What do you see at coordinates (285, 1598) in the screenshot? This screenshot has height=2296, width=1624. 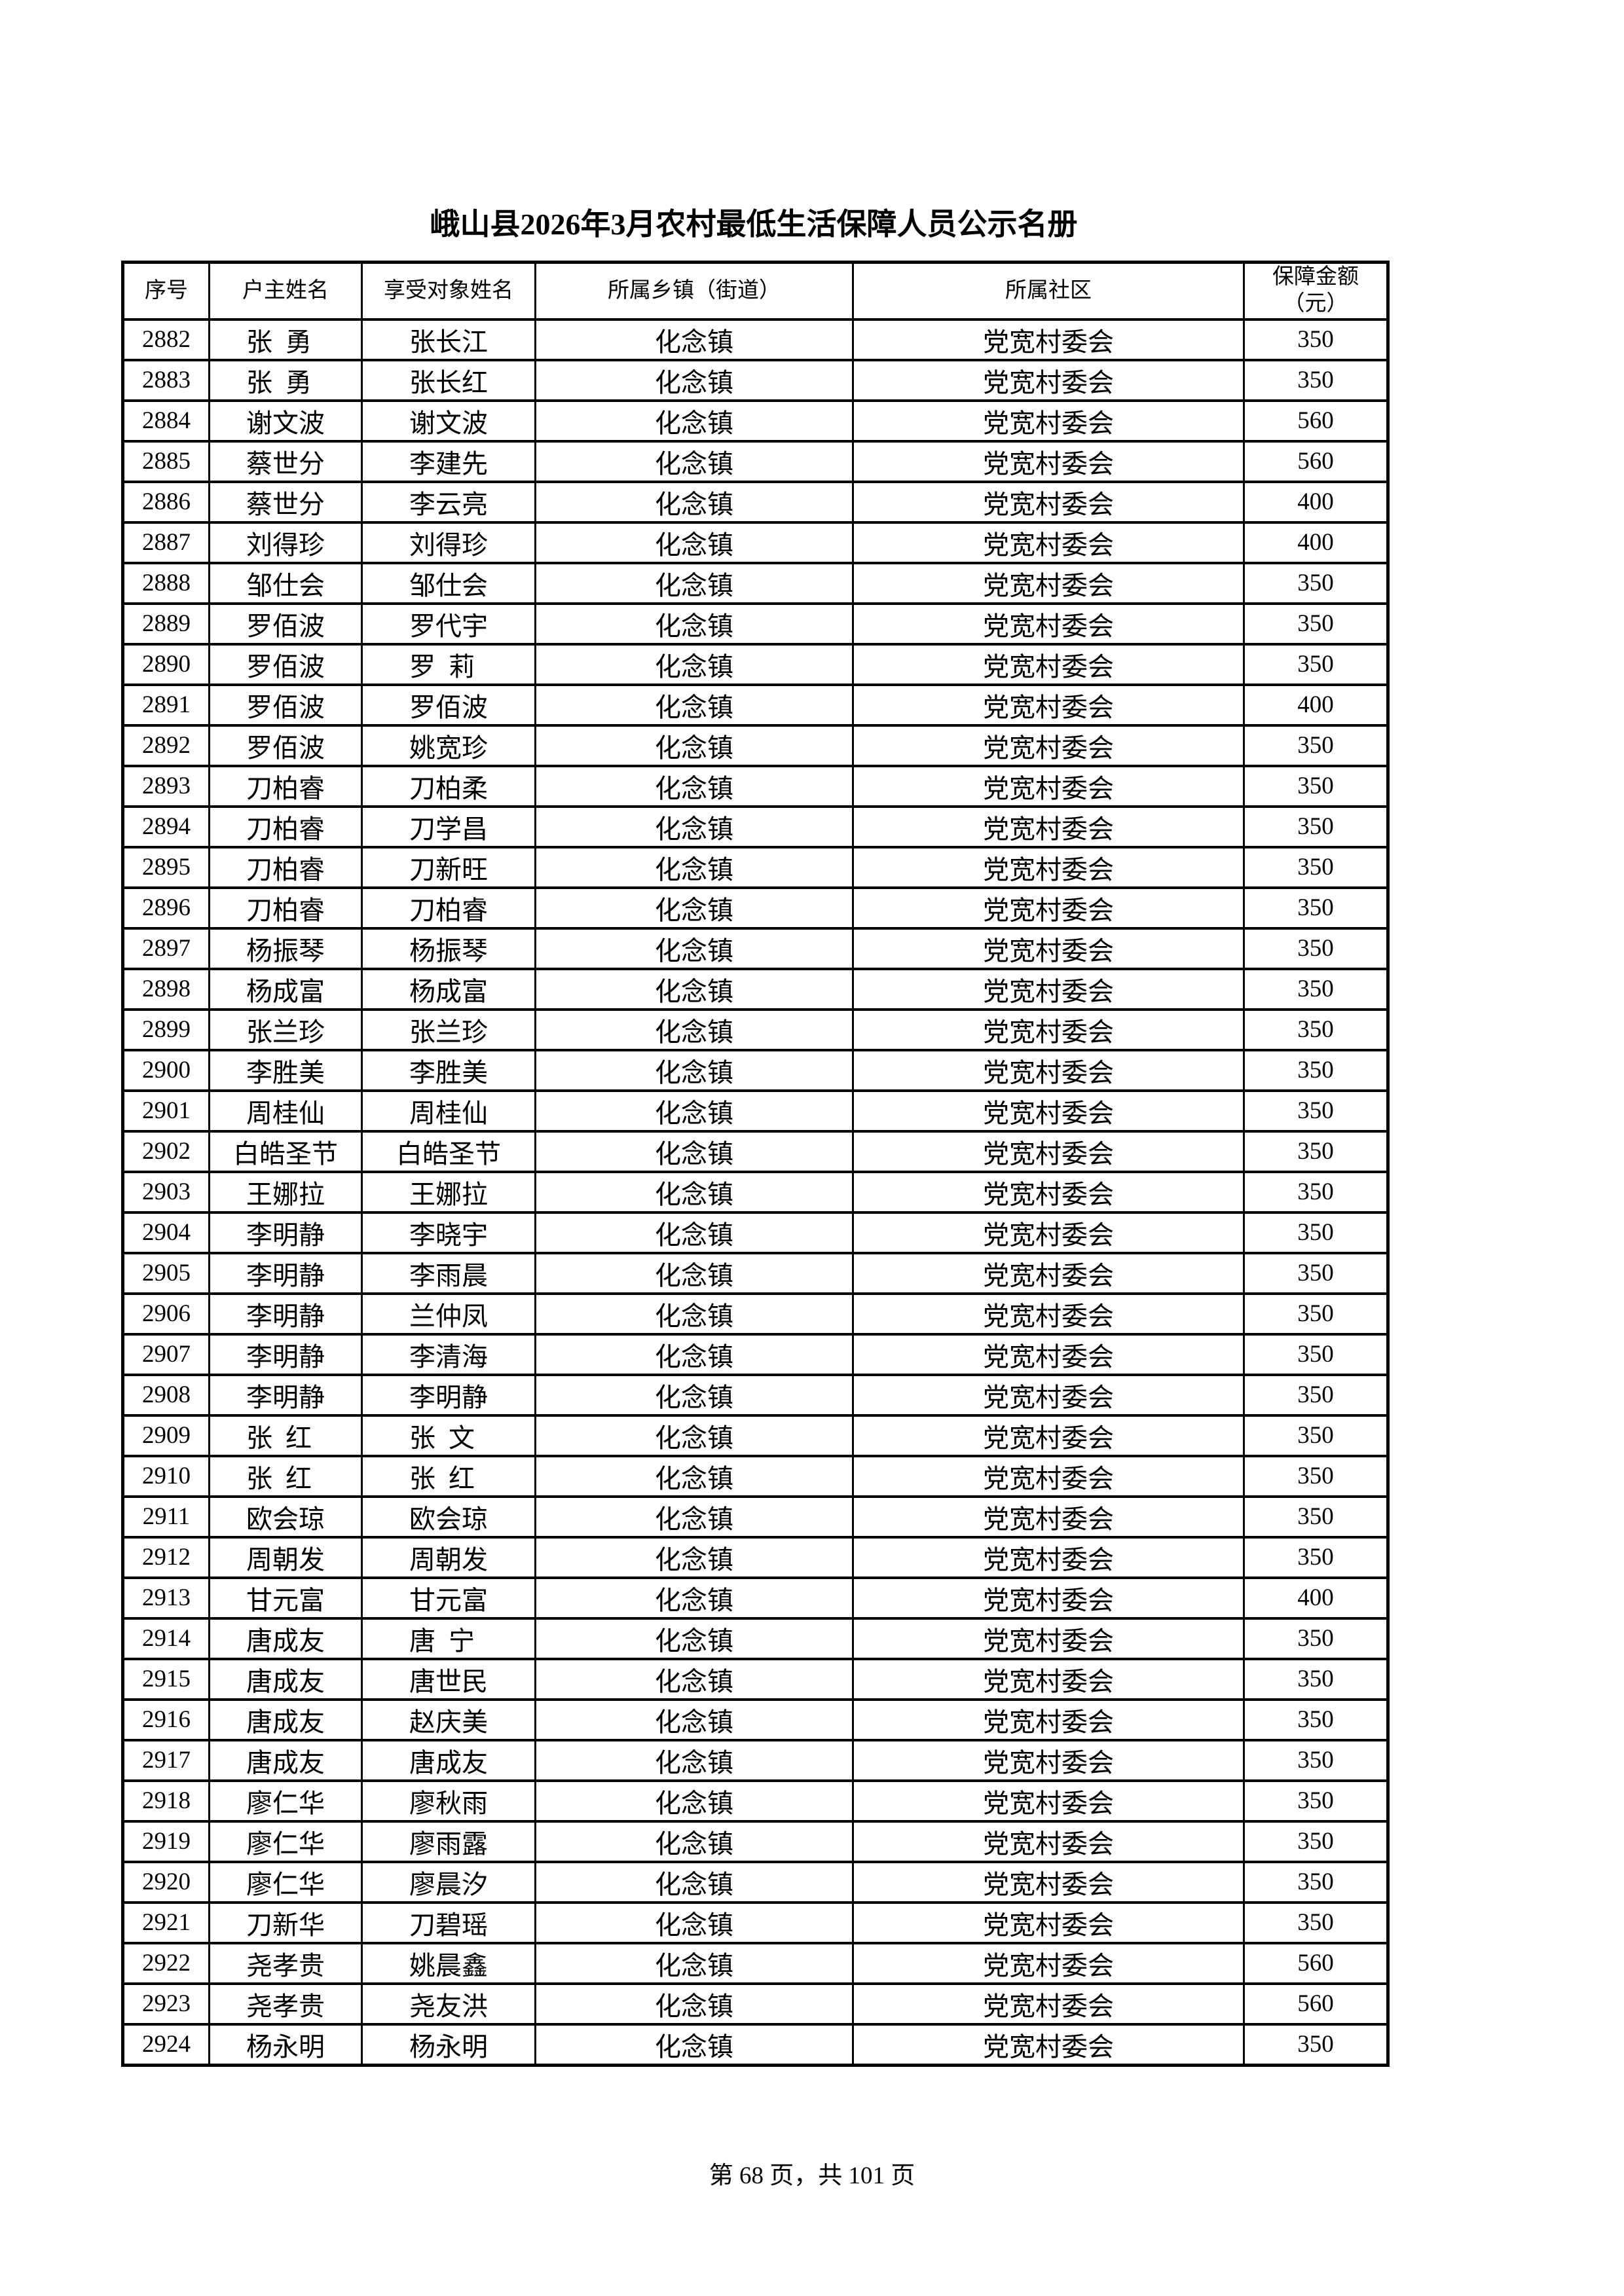 I see `household-head-cell: 甘元富` at bounding box center [285, 1598].